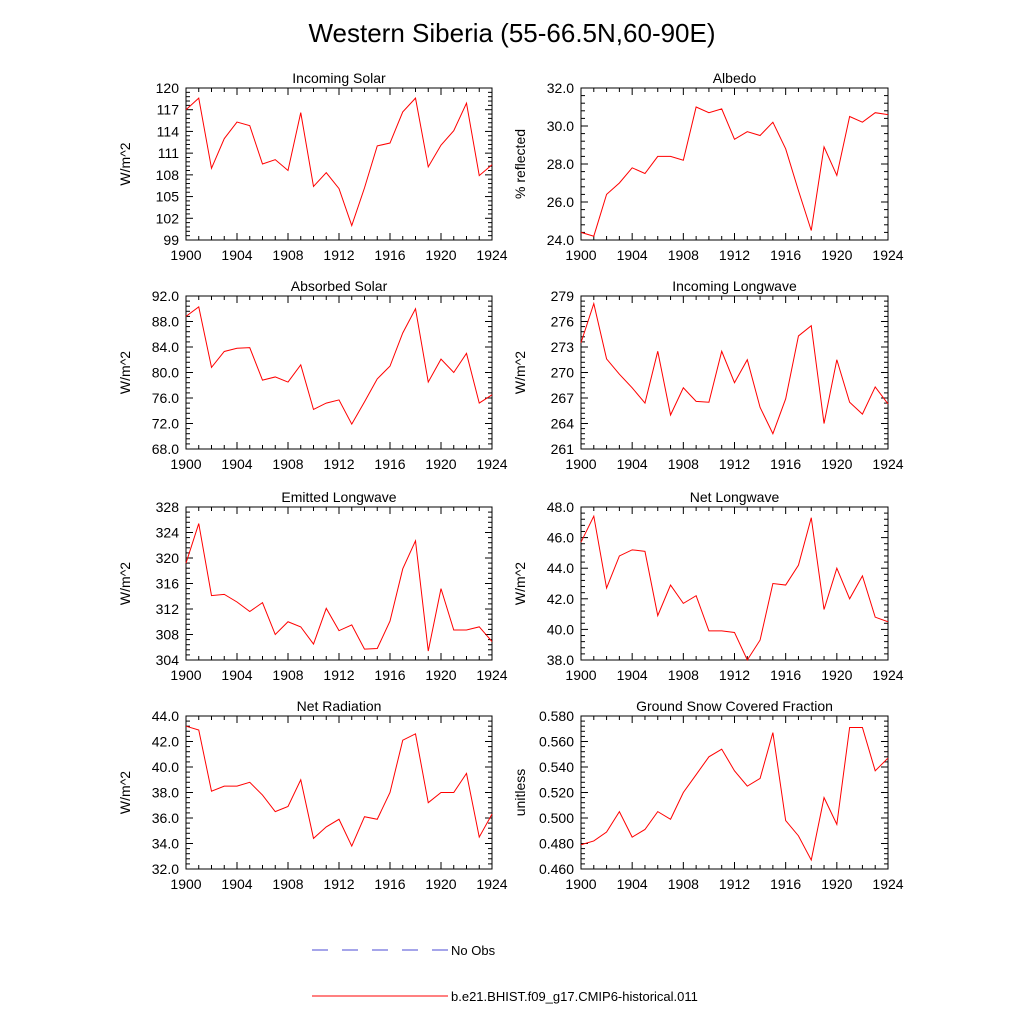 The height and width of the screenshot is (1024, 1024). What do you see at coordinates (473, 950) in the screenshot?
I see `legend-obs-label: No Obs` at bounding box center [473, 950].